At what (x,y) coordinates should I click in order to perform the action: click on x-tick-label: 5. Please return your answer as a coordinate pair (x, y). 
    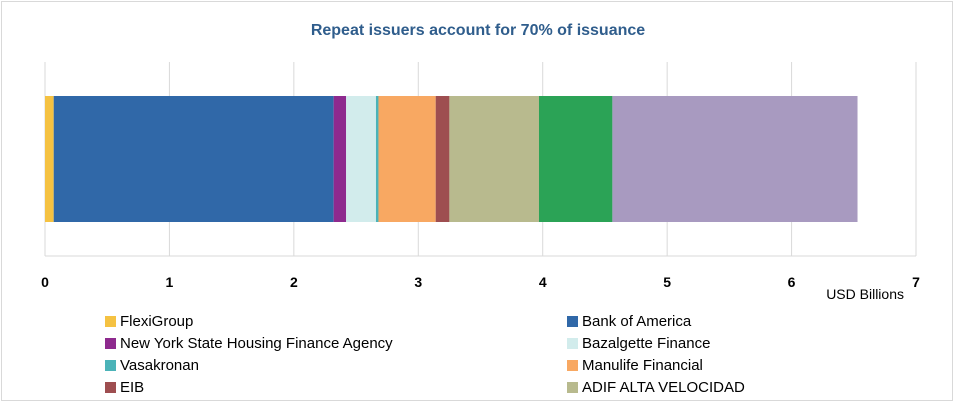
    Looking at the image, I should click on (667, 282).